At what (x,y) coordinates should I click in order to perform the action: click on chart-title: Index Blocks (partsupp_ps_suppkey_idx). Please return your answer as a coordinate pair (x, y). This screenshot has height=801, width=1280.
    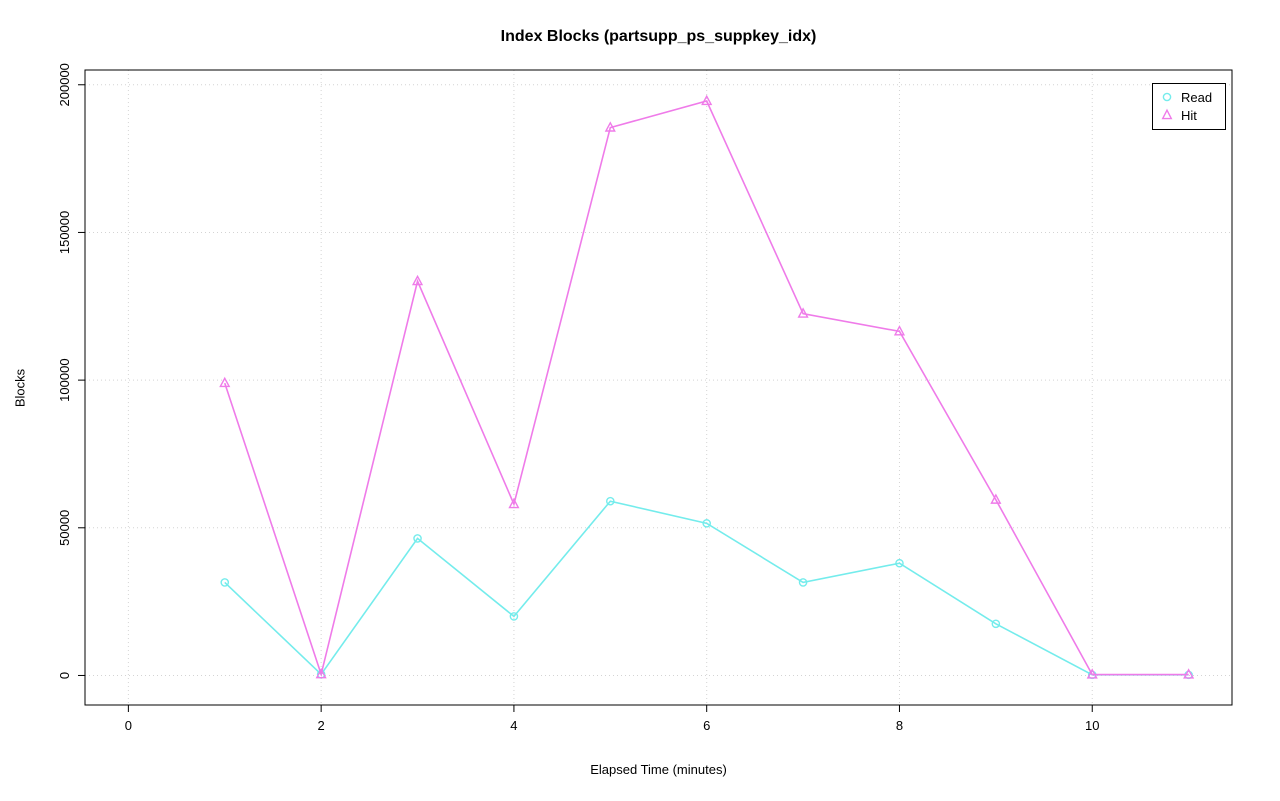
    Looking at the image, I should click on (658, 36).